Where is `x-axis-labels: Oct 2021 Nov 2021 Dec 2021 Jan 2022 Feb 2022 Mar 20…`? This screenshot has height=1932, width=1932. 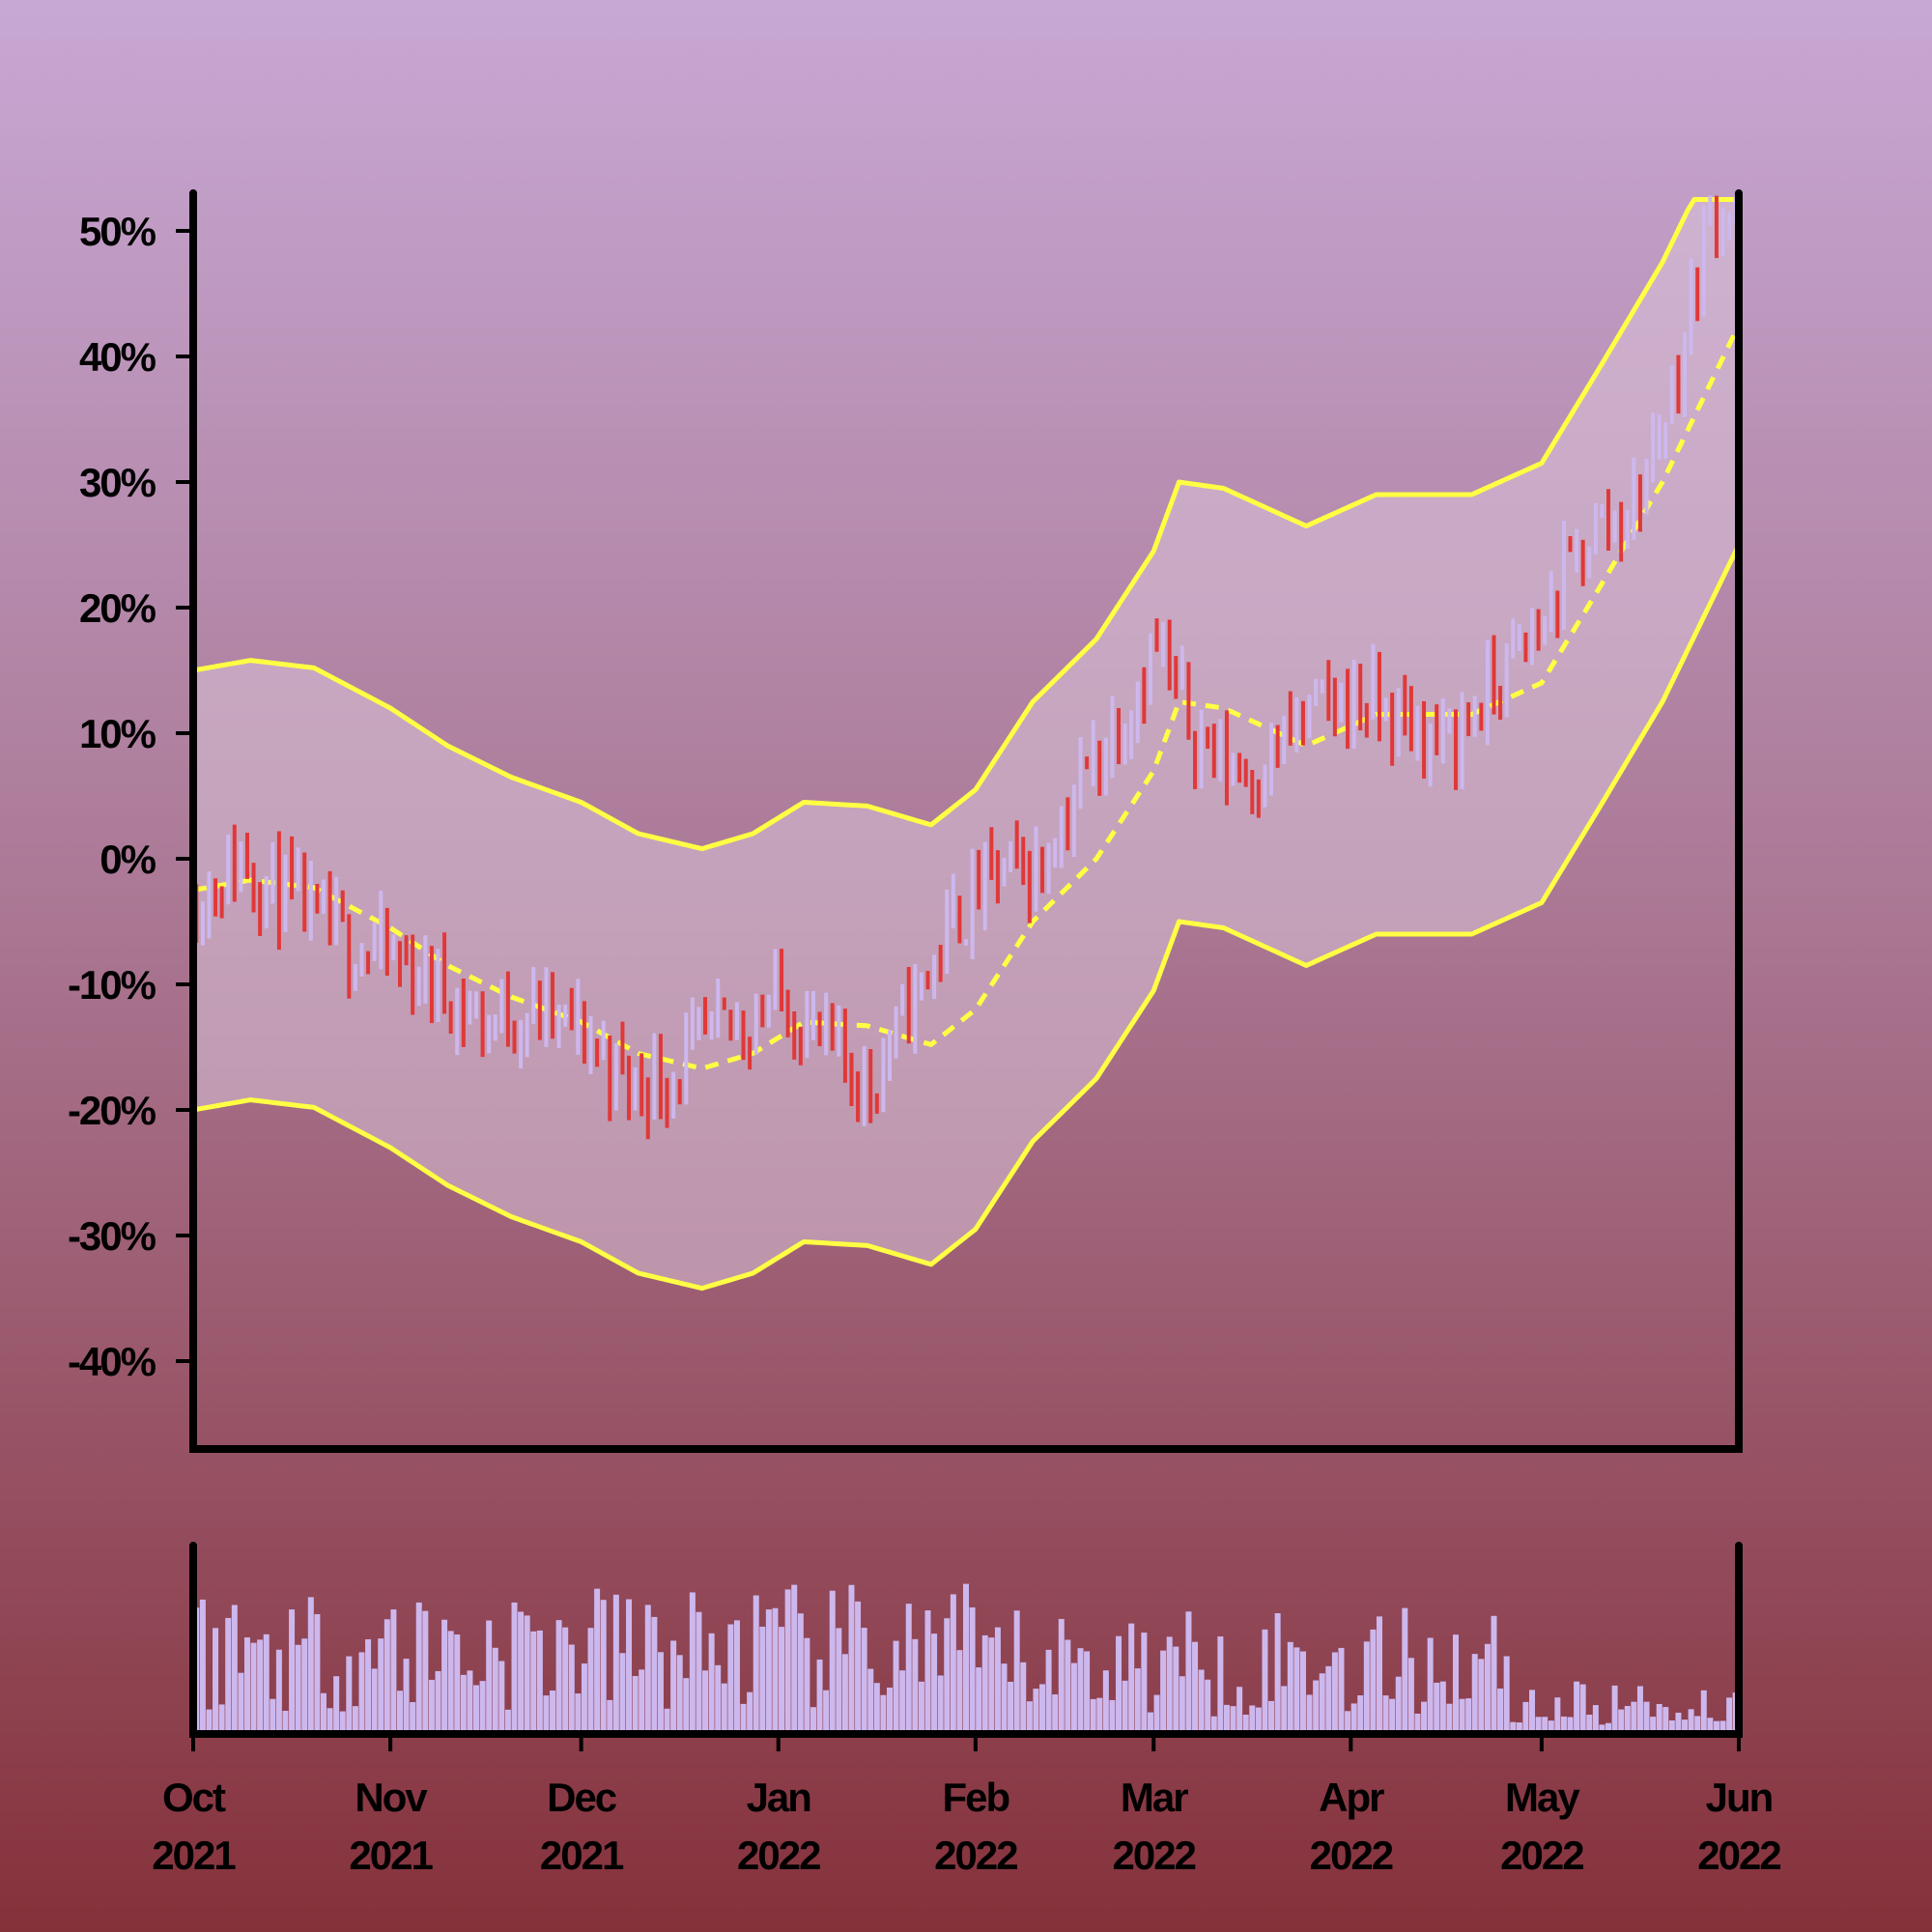 x-axis-labels: Oct 2021 Nov 2021 Dec 2021 Jan 2022 Feb 2022 Mar 20… is located at coordinates (967, 1806).